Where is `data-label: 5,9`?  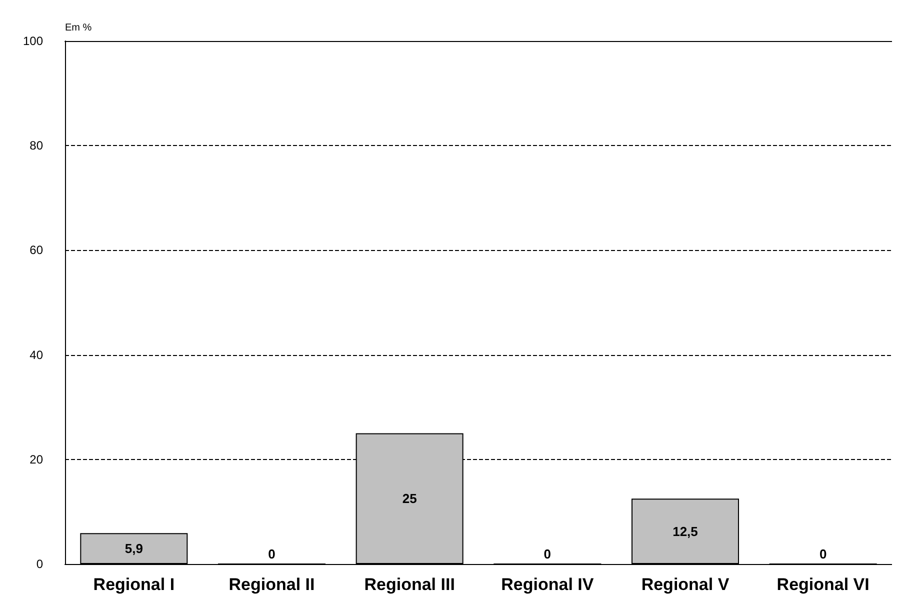
data-label: 5,9 is located at coordinates (133, 548).